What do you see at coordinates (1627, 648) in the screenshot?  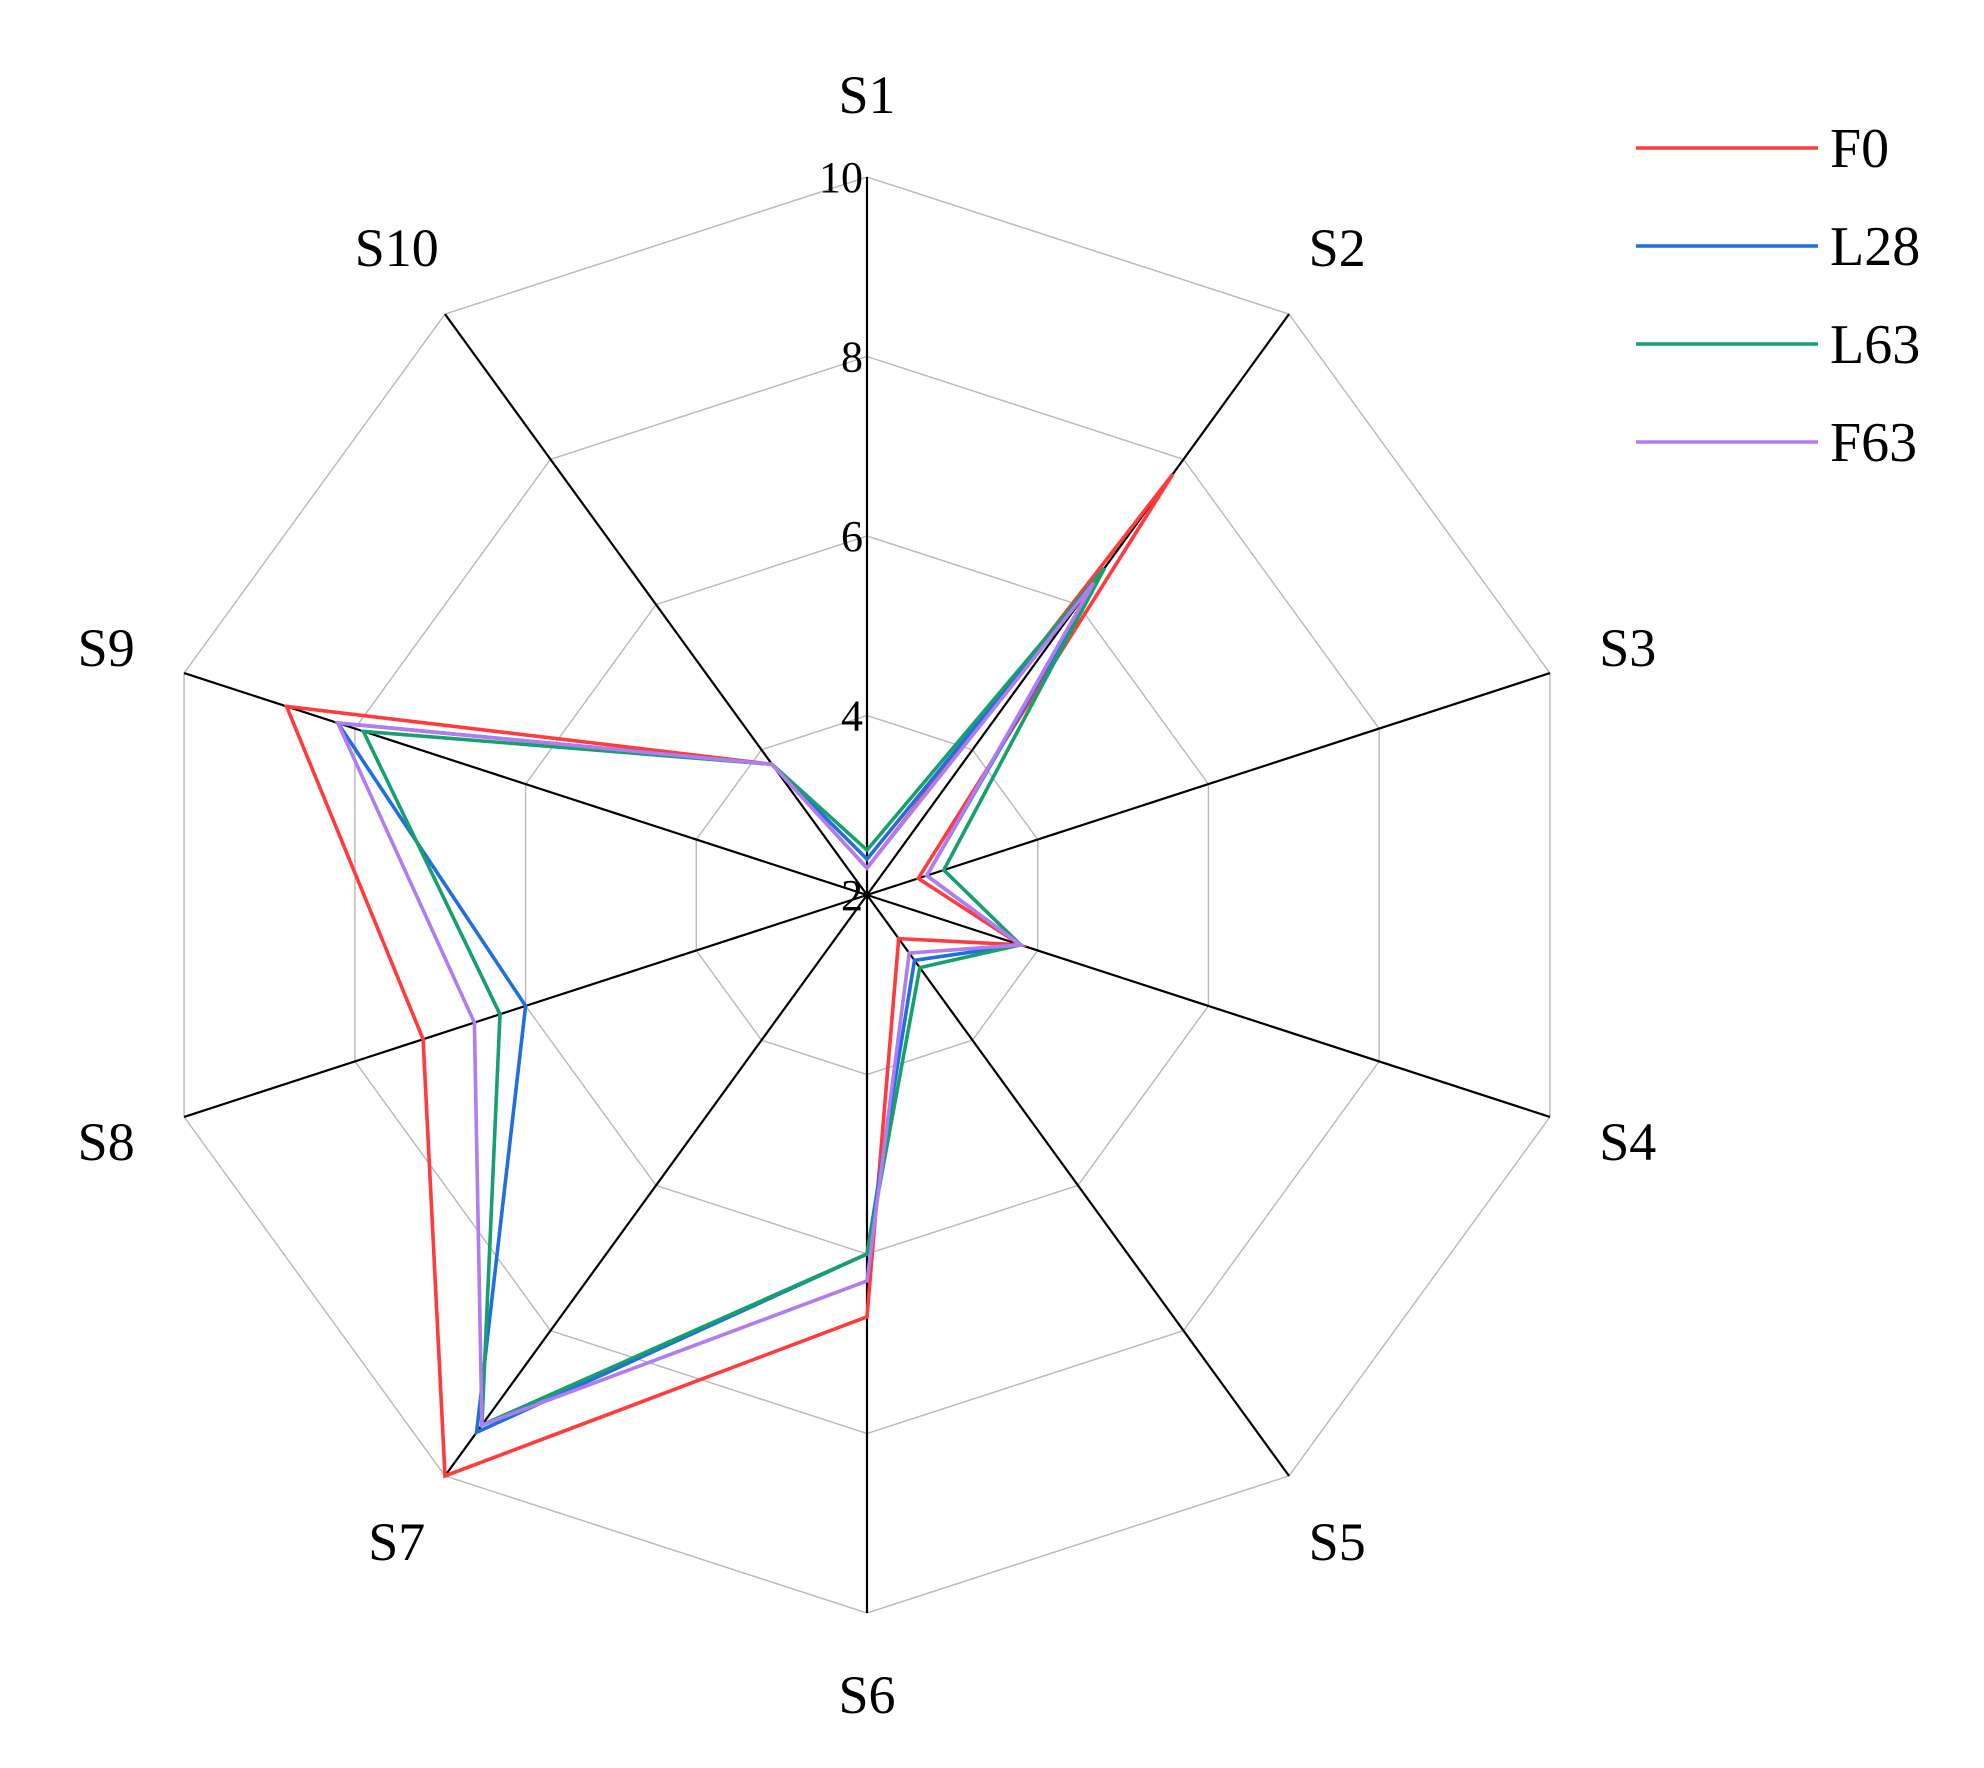 I see `category-label-s3: S3` at bounding box center [1627, 648].